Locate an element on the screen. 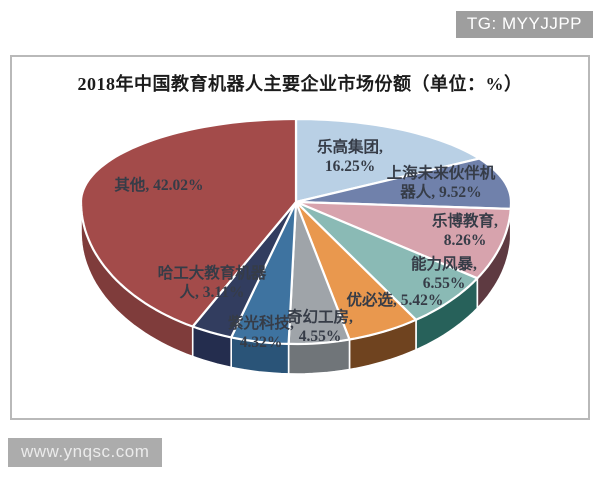 Image resolution: width=600 pixels, height=480 pixels. watermark: www.ynqsc.com is located at coordinates (85, 452).